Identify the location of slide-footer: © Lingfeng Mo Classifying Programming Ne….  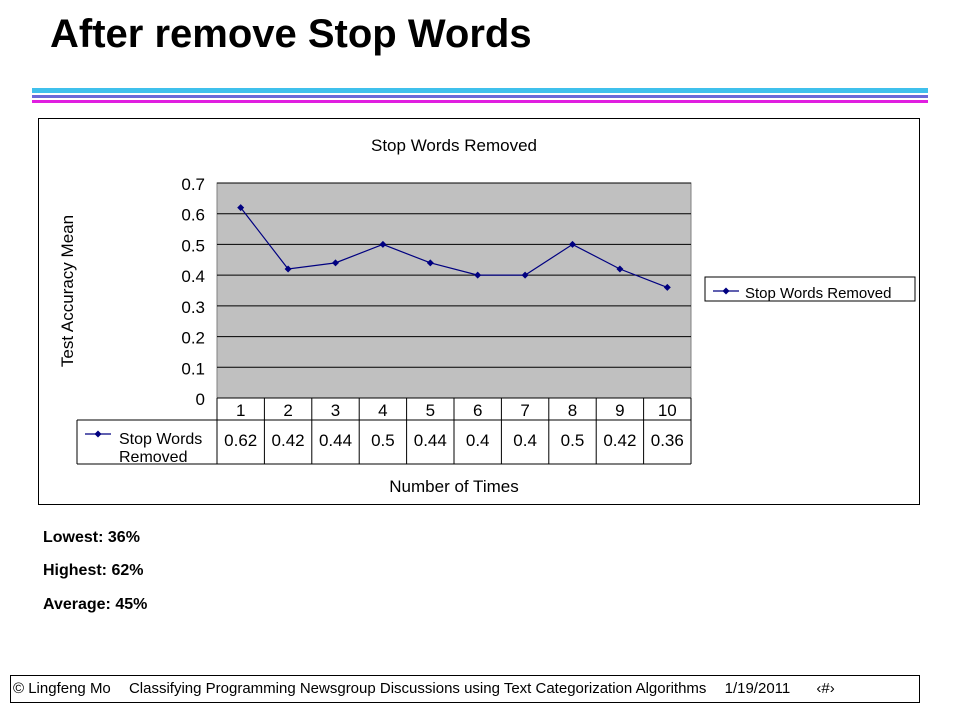
(465, 689).